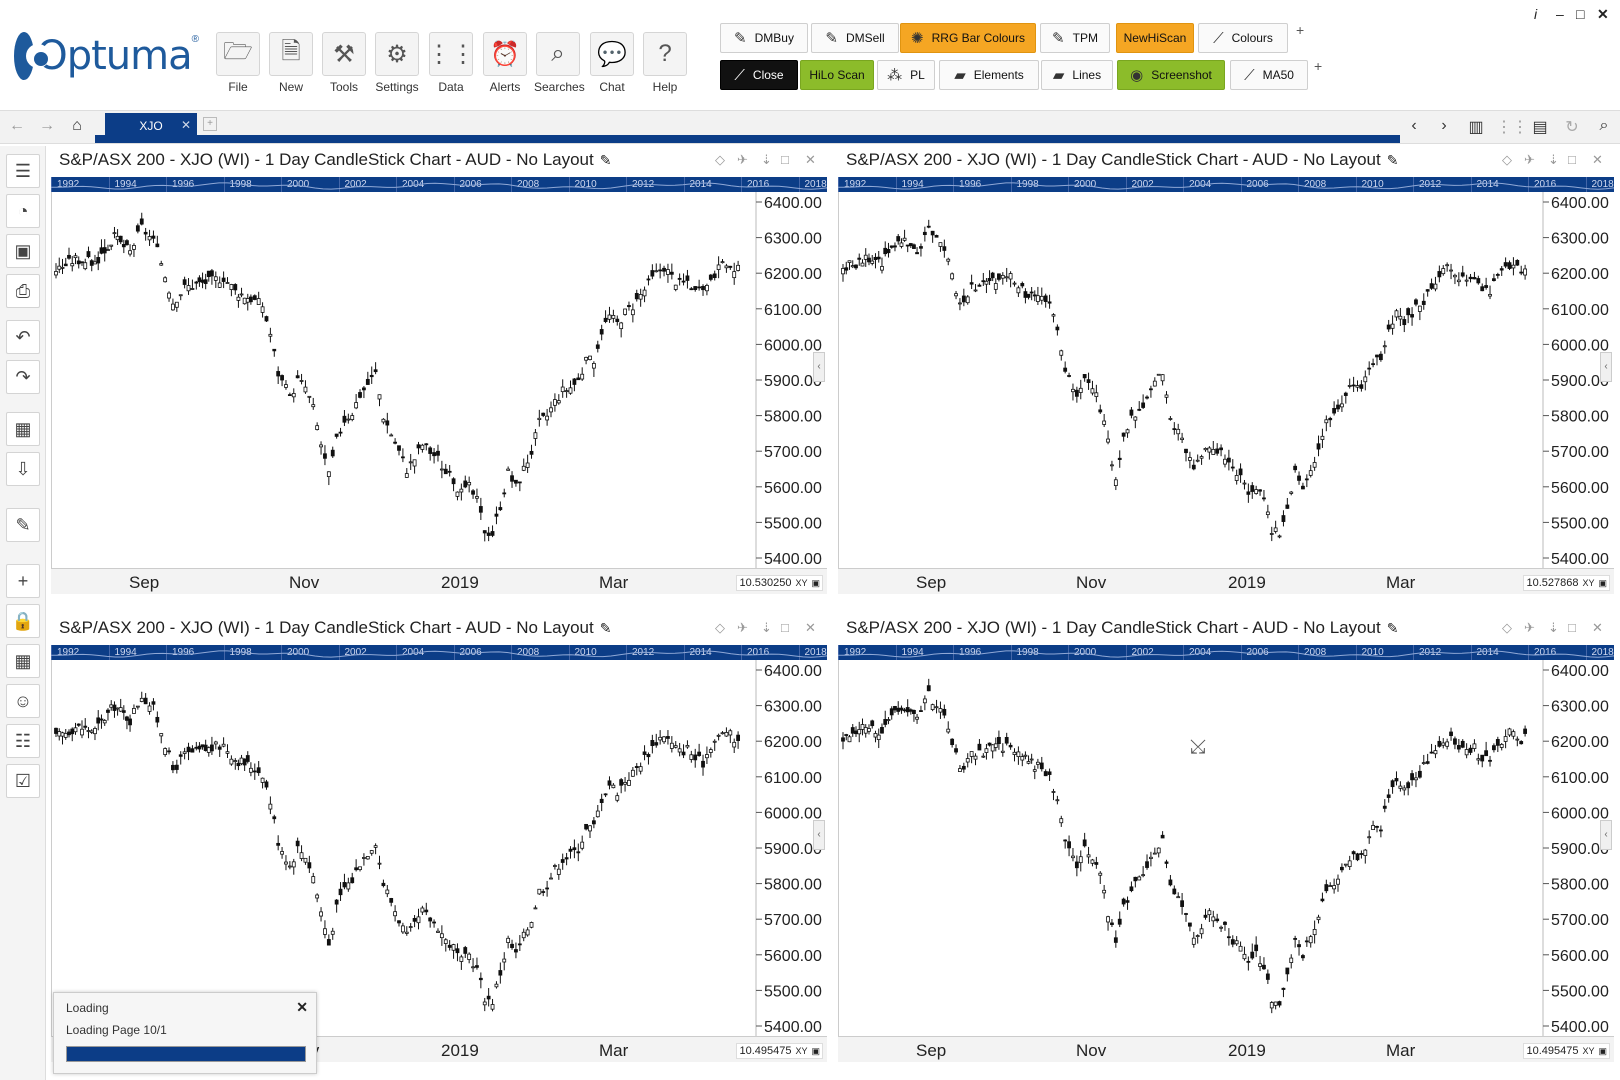 The height and width of the screenshot is (1080, 1620). I want to click on toolbar-file-button: 🗁 File, so click(238, 65).